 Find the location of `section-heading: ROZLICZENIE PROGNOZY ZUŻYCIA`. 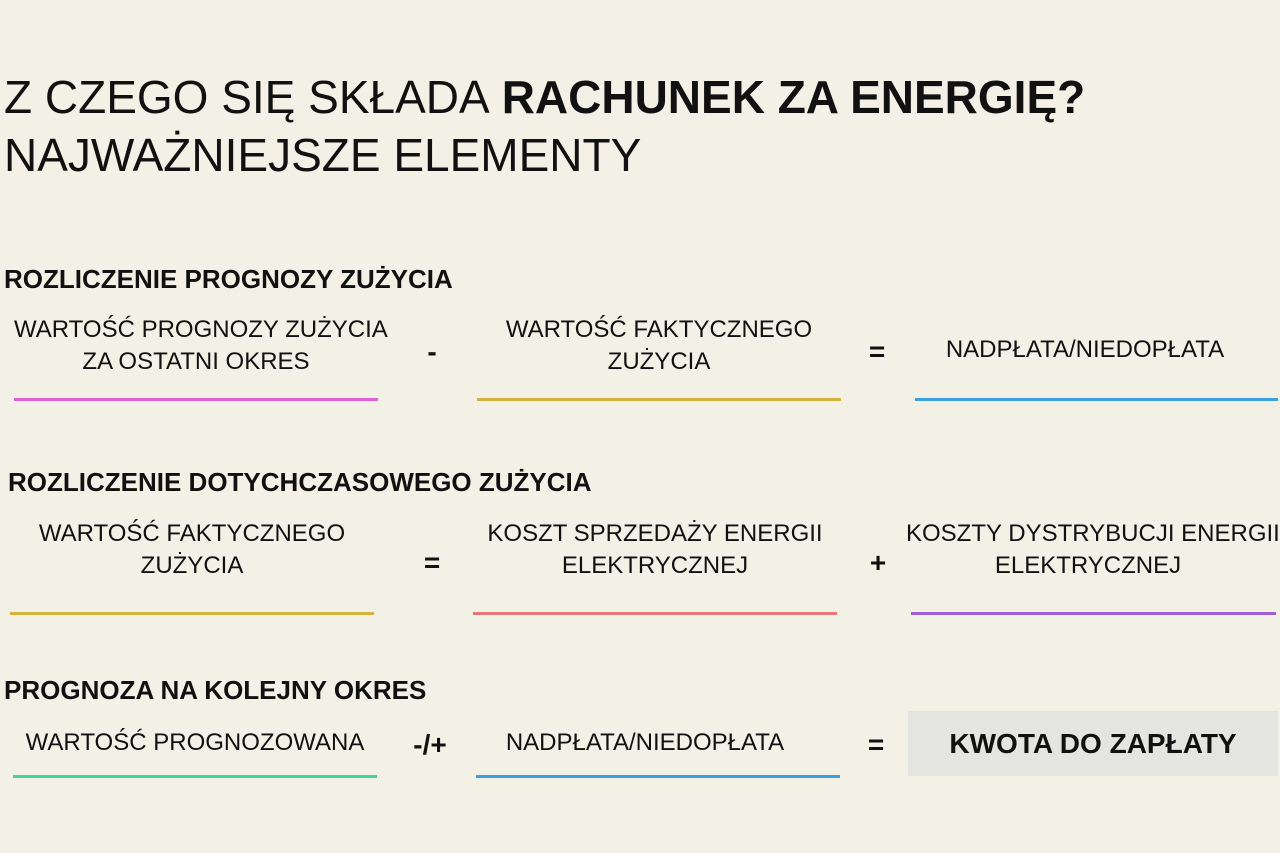

section-heading: ROZLICZENIE PROGNOZY ZUŻYCIA is located at coordinates (228, 279).